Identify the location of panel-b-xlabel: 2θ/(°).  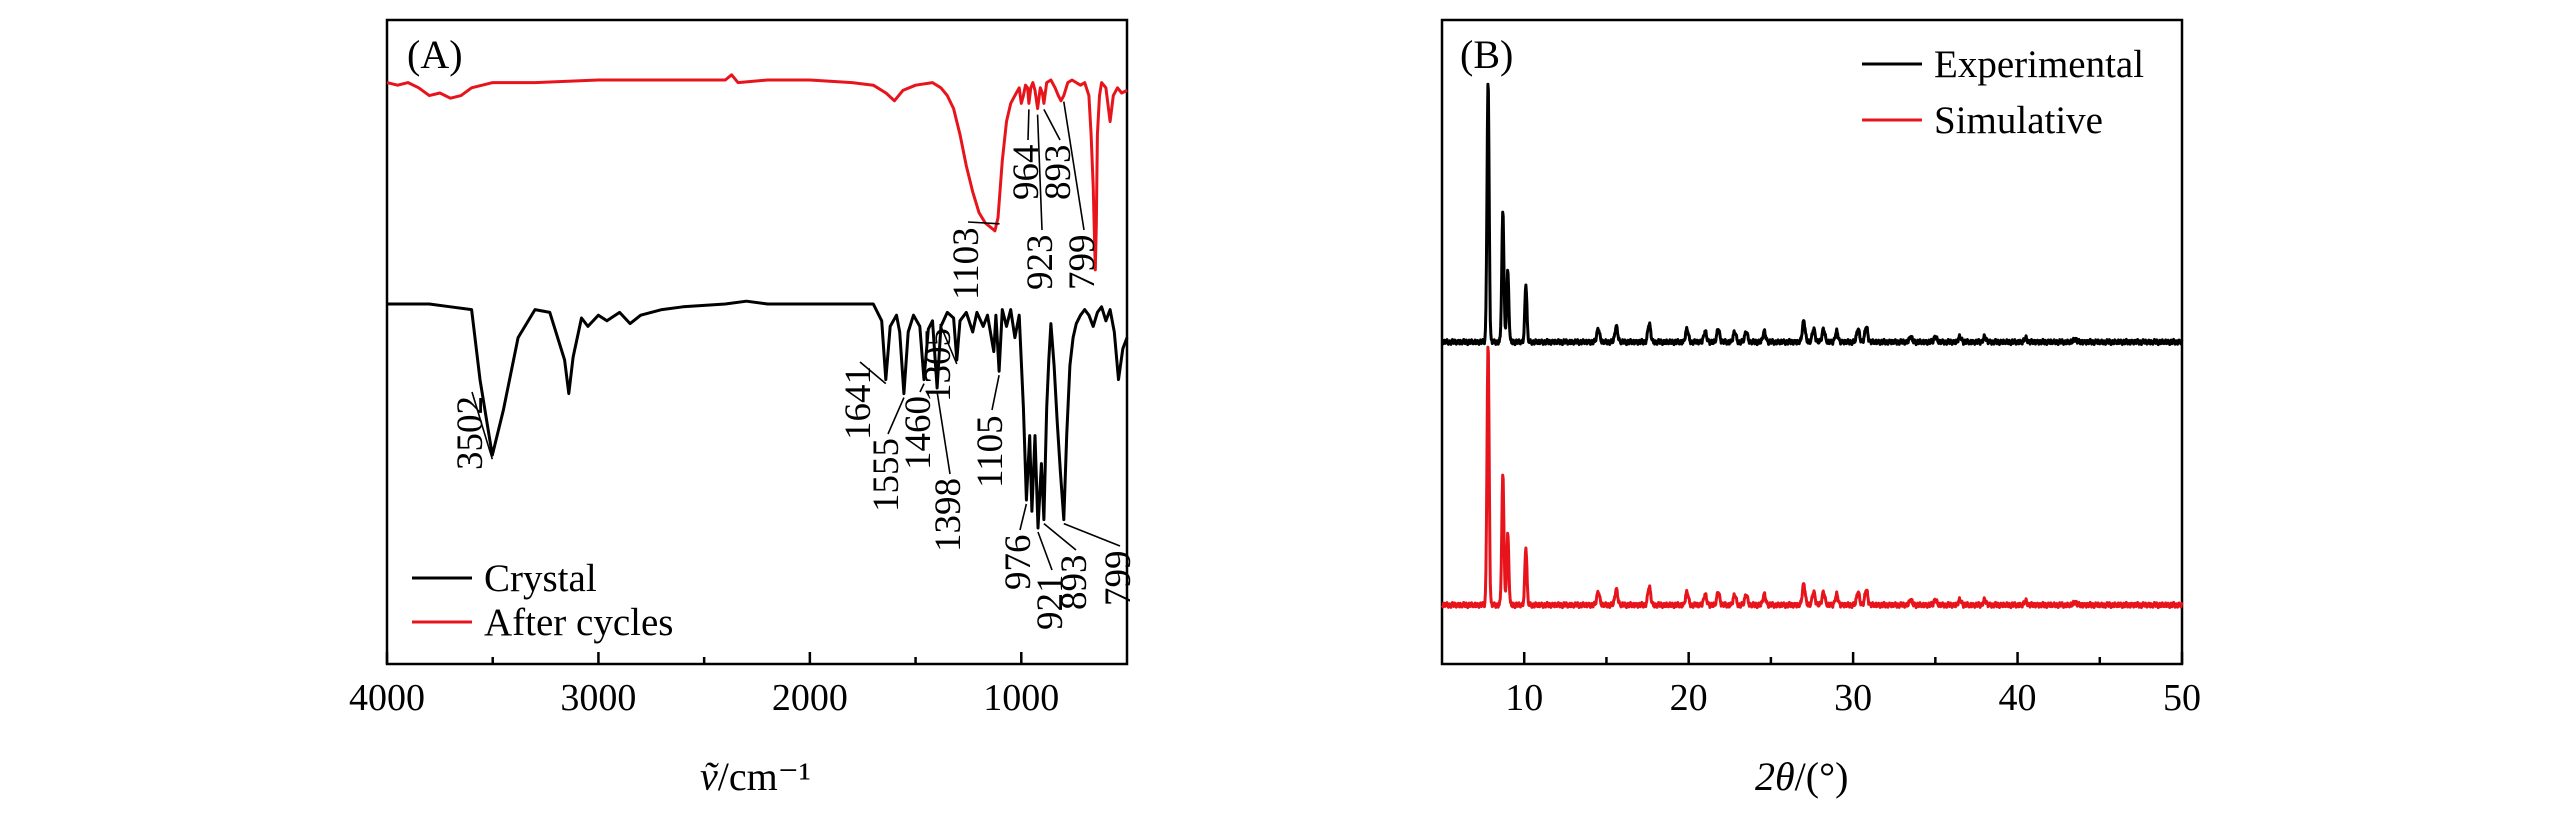
(1801, 776).